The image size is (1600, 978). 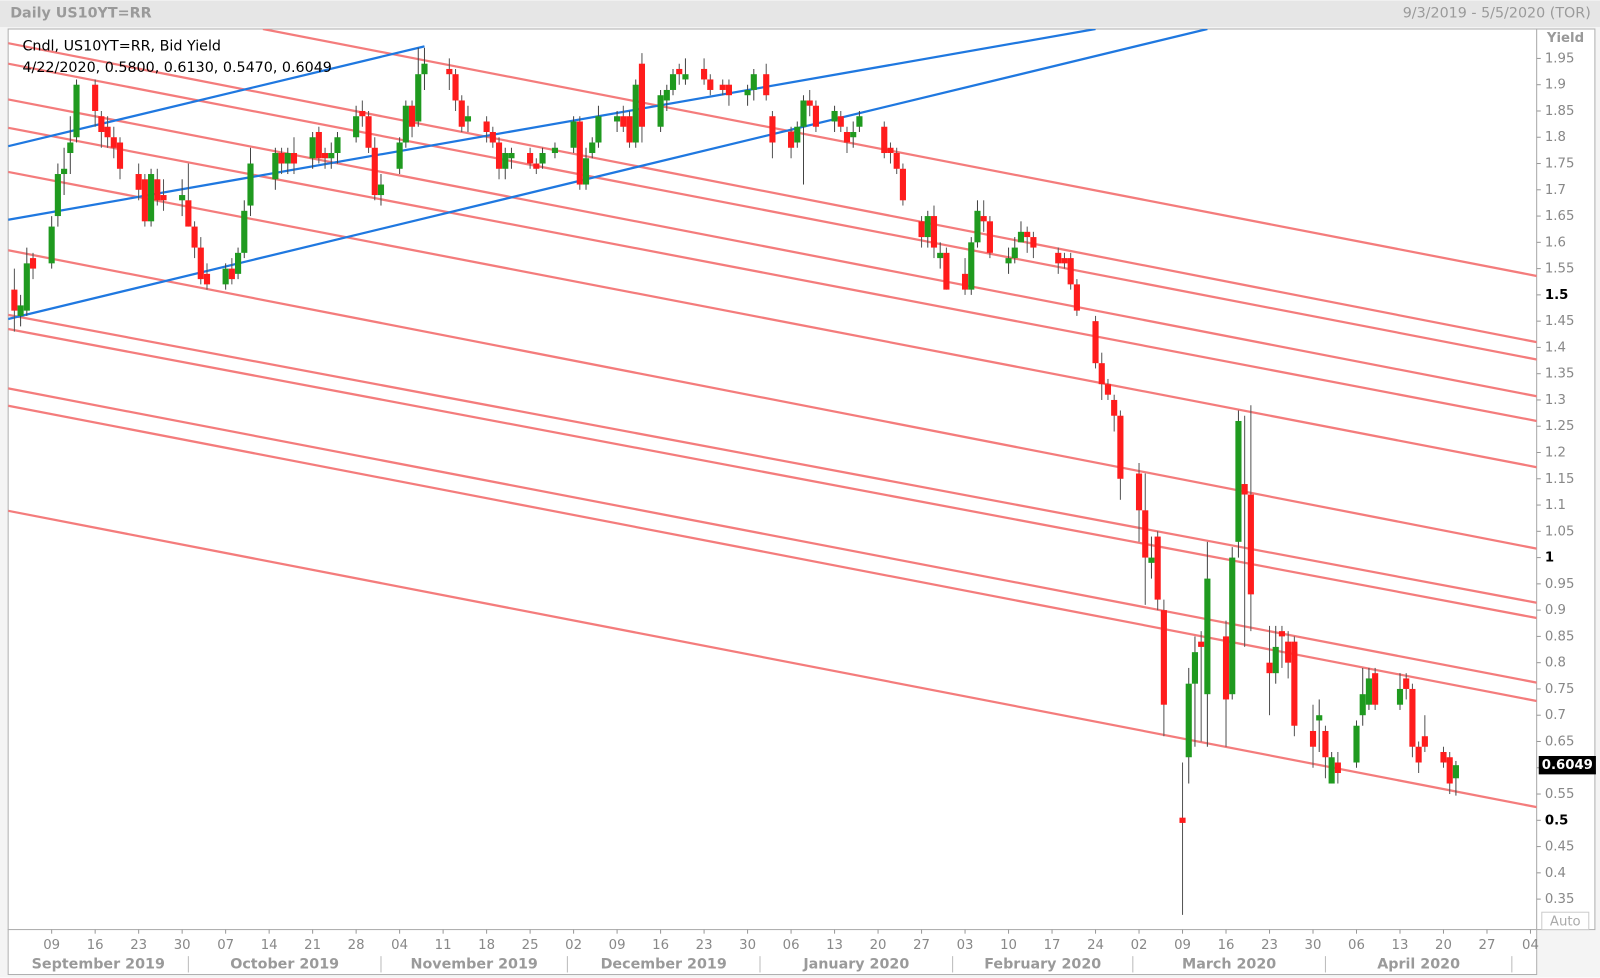 What do you see at coordinates (617, 945) in the screenshot?
I see `x-tick-label: 09` at bounding box center [617, 945].